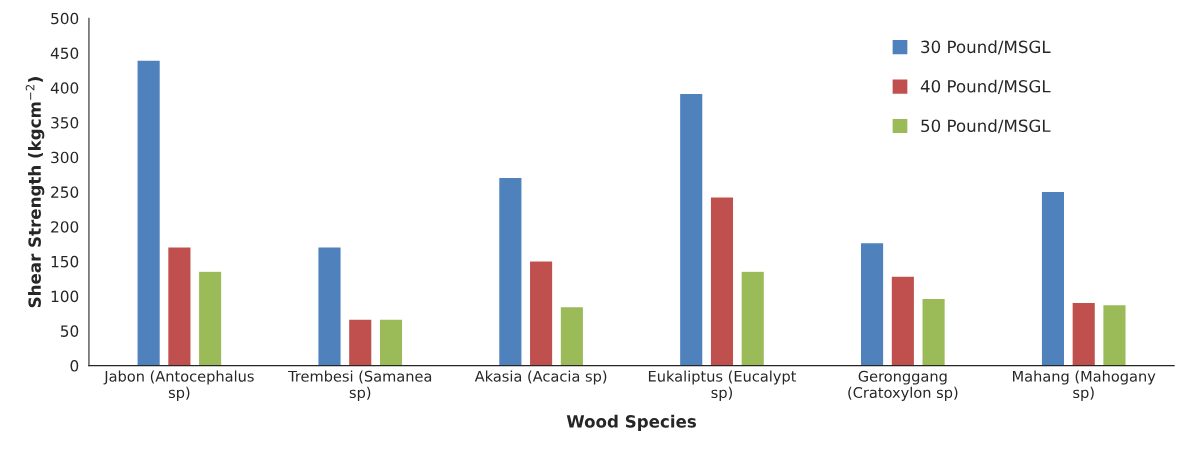 The width and height of the screenshot is (1186, 457). What do you see at coordinates (74, 366) in the screenshot?
I see `y-tick-label: 0` at bounding box center [74, 366].